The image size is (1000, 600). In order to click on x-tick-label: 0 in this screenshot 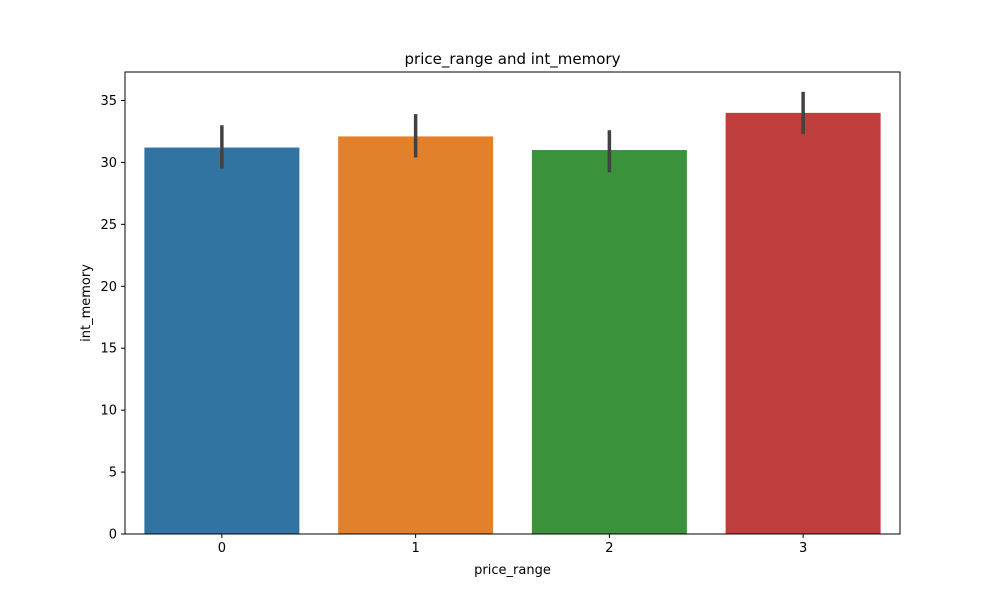, I will do `click(222, 548)`.